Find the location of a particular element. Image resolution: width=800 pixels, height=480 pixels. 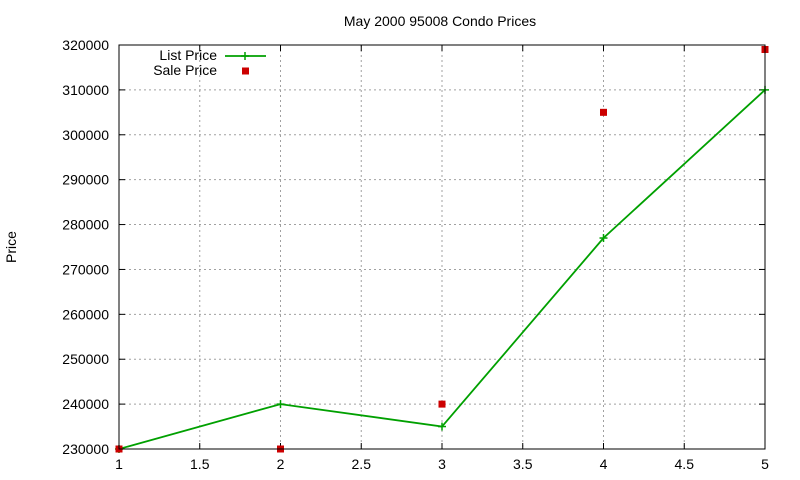

legend-item: List Price is located at coordinates (212, 55).